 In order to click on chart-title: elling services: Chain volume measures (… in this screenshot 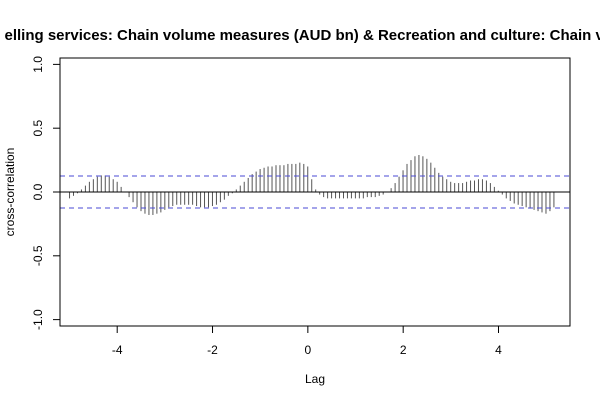, I will do `click(302, 35)`.